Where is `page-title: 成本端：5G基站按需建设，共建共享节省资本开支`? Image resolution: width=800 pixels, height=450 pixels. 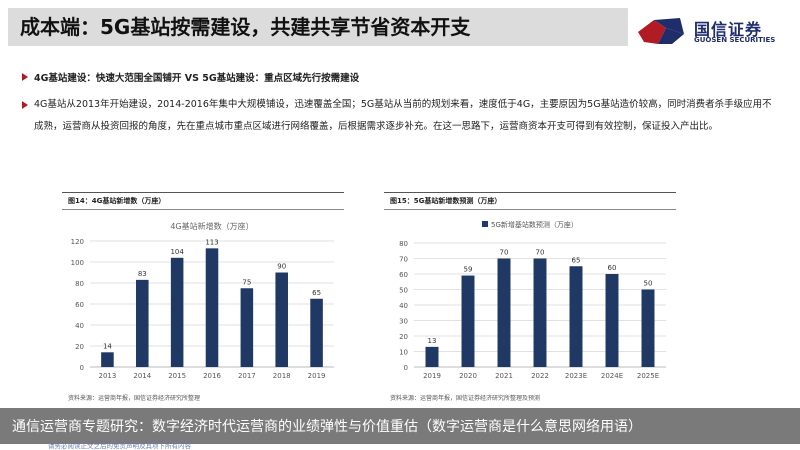 page-title: 成本端：5G基站按需建设，共建共享节省资本开支 is located at coordinates (318, 27).